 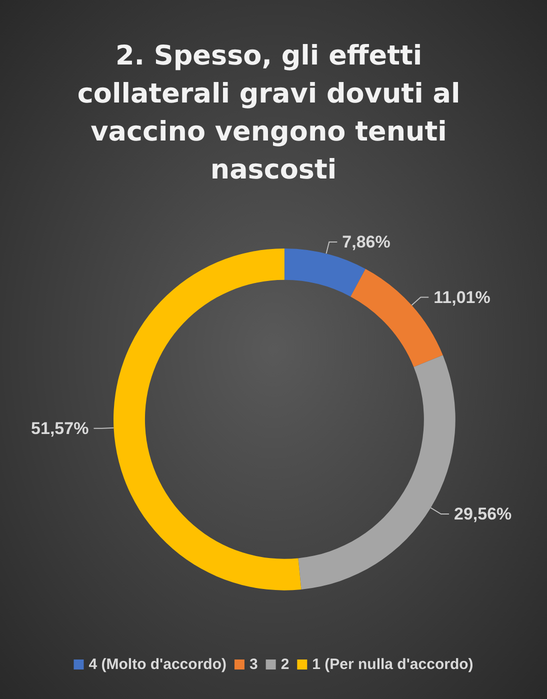 What do you see at coordinates (60, 428) in the screenshot?
I see `data-label: 51,57%` at bounding box center [60, 428].